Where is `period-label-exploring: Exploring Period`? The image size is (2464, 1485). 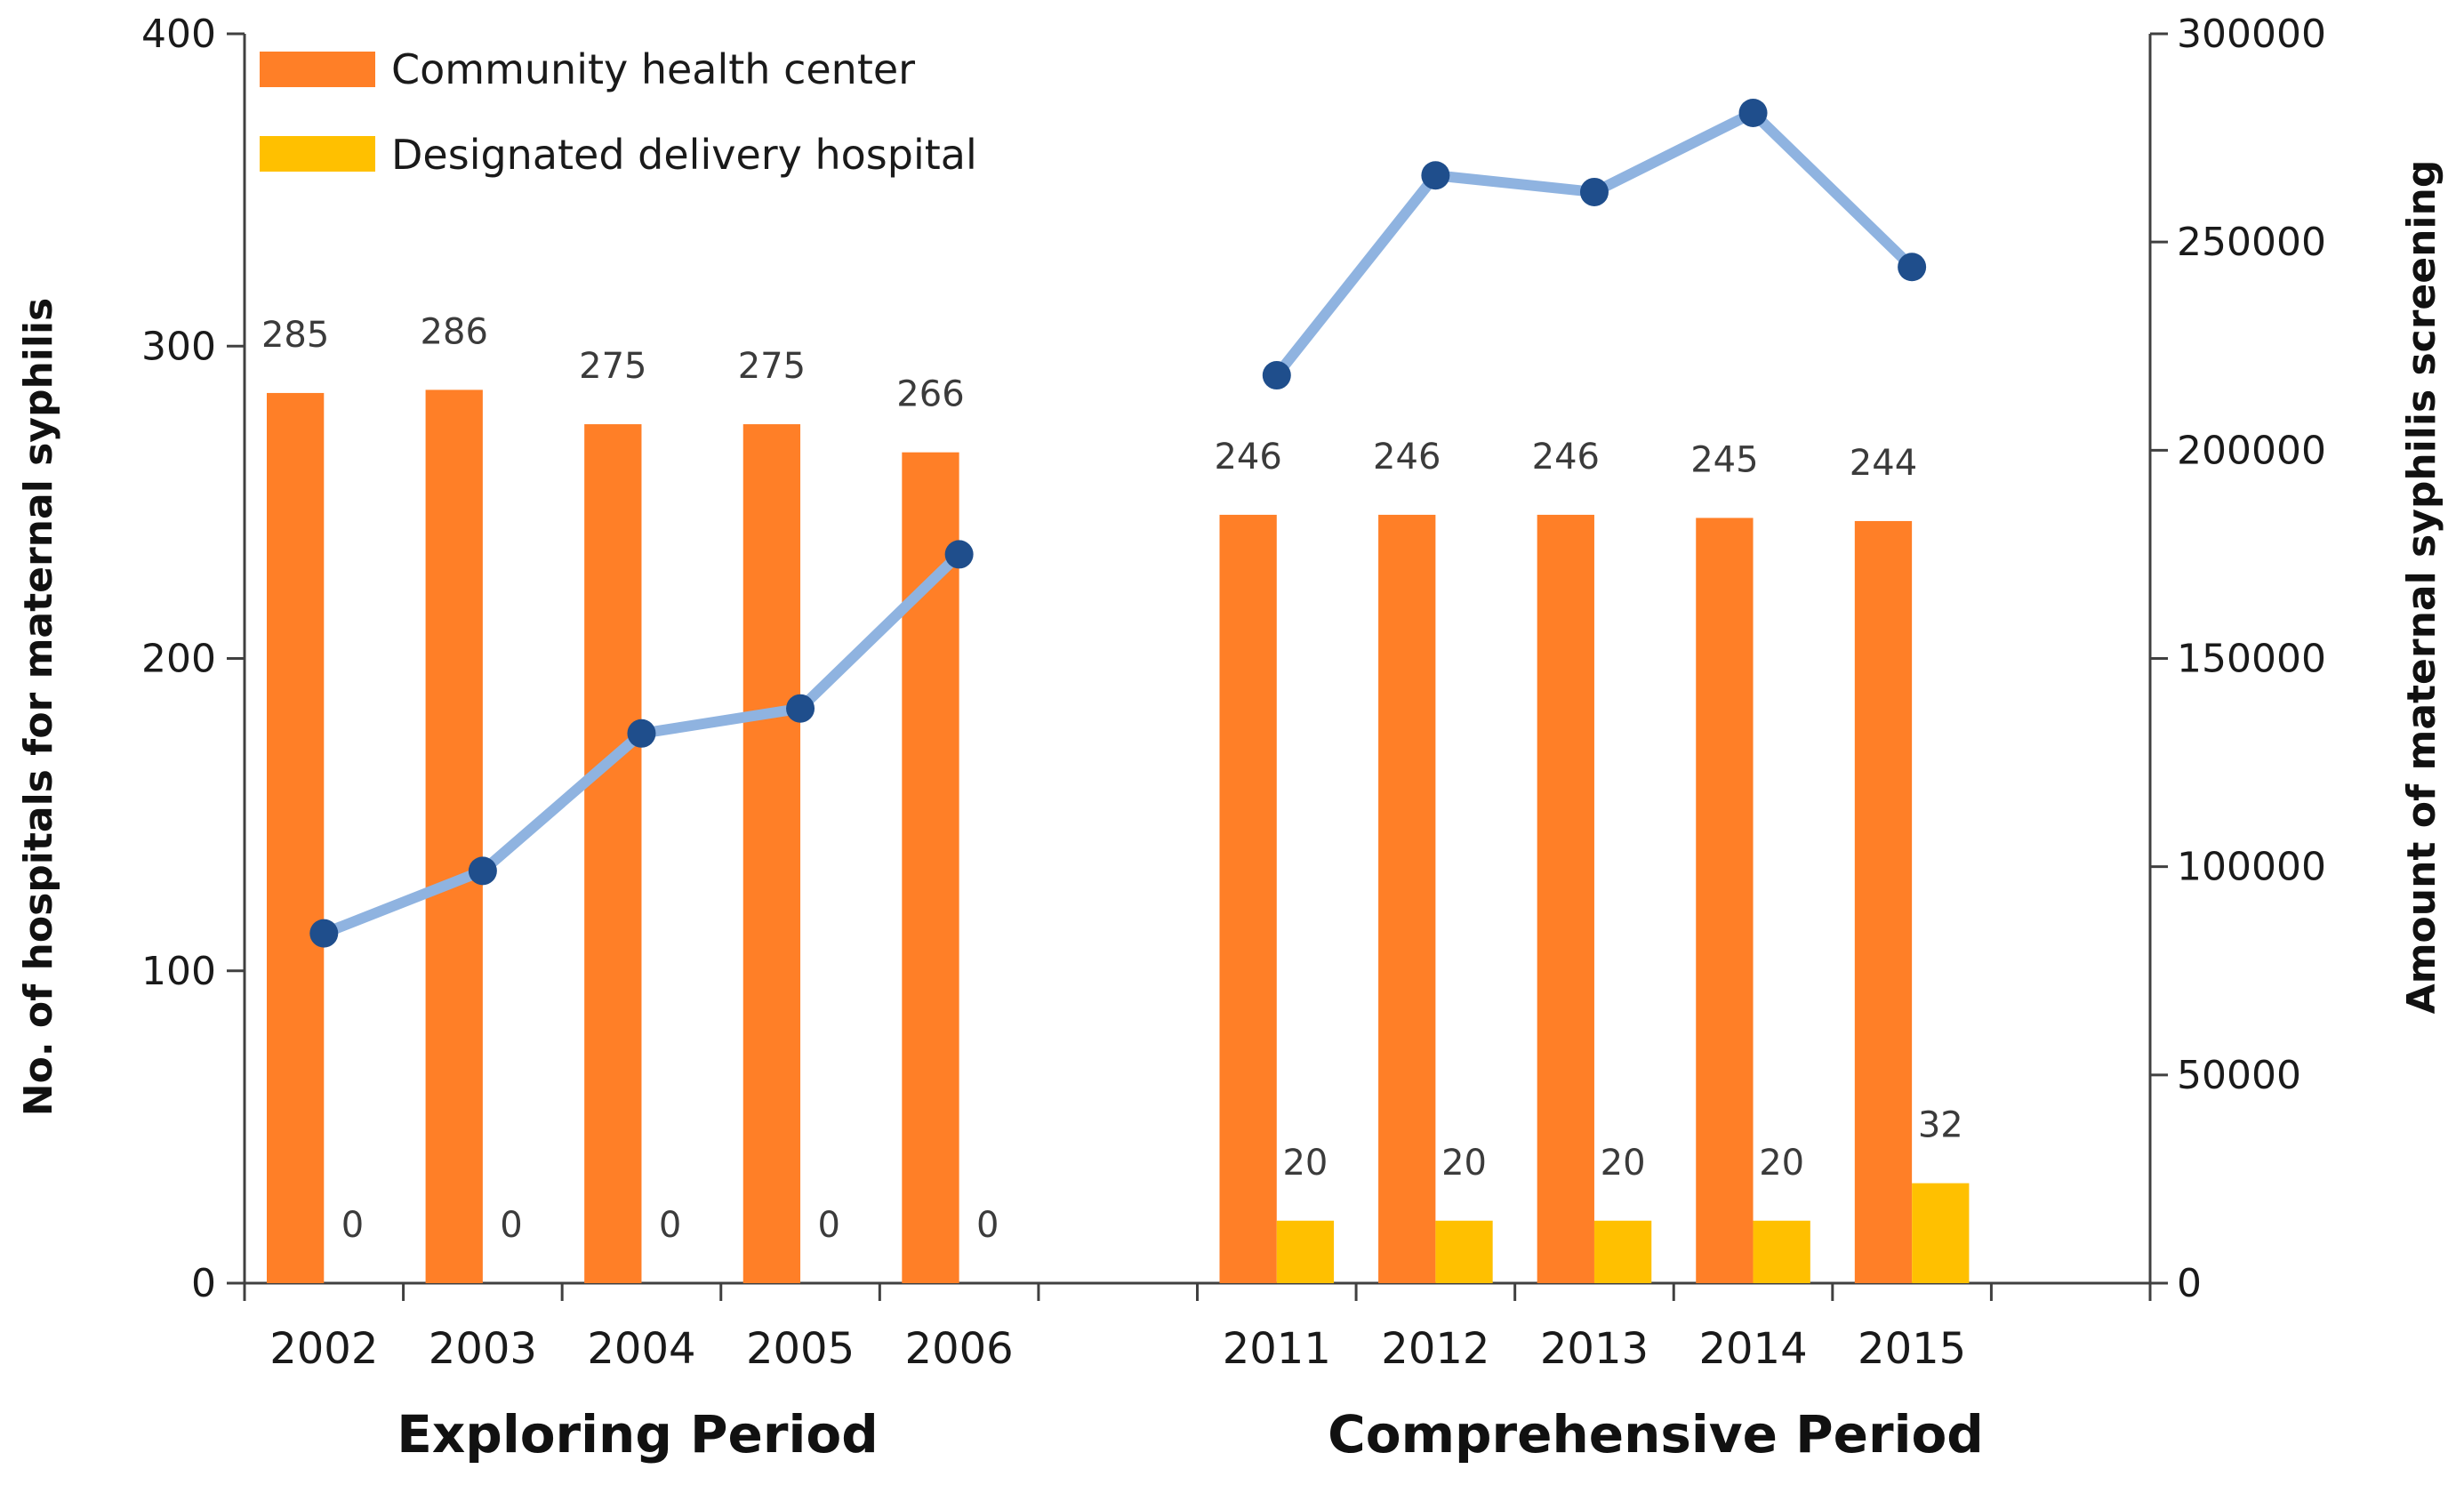 period-label-exploring: Exploring Period is located at coordinates (637, 1434).